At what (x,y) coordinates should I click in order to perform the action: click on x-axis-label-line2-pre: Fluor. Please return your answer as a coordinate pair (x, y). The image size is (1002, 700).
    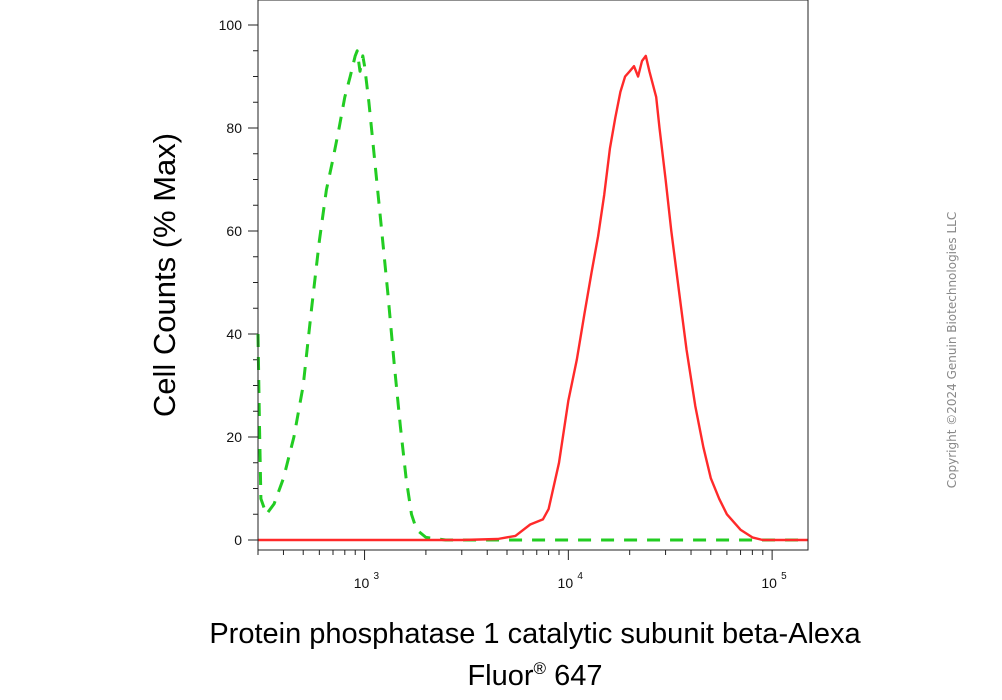
    Looking at the image, I should click on (500, 676).